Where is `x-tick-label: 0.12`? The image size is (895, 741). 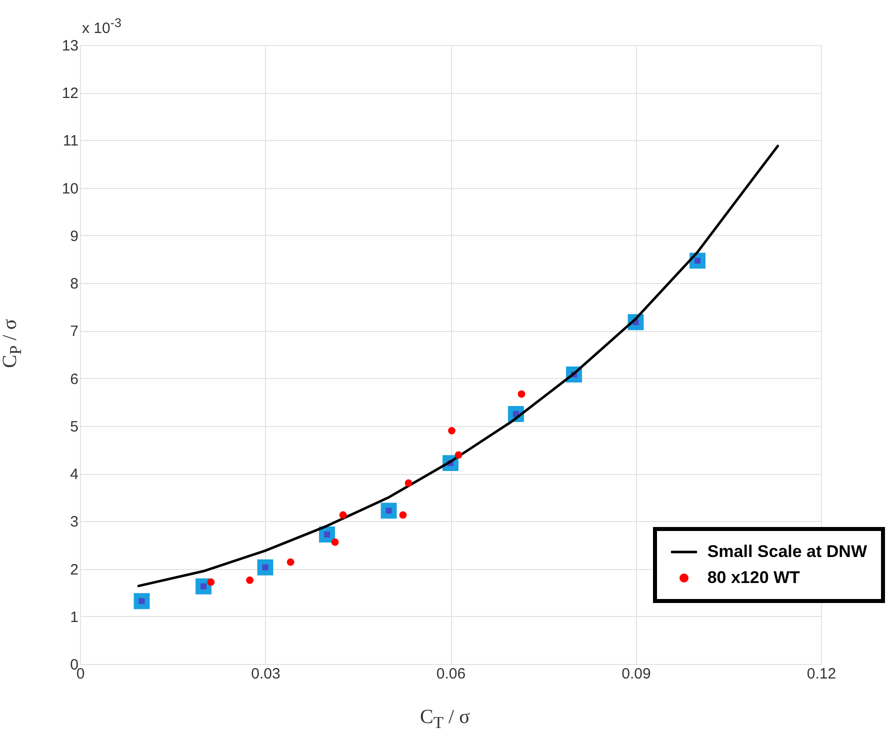 x-tick-label: 0.12 is located at coordinates (821, 674).